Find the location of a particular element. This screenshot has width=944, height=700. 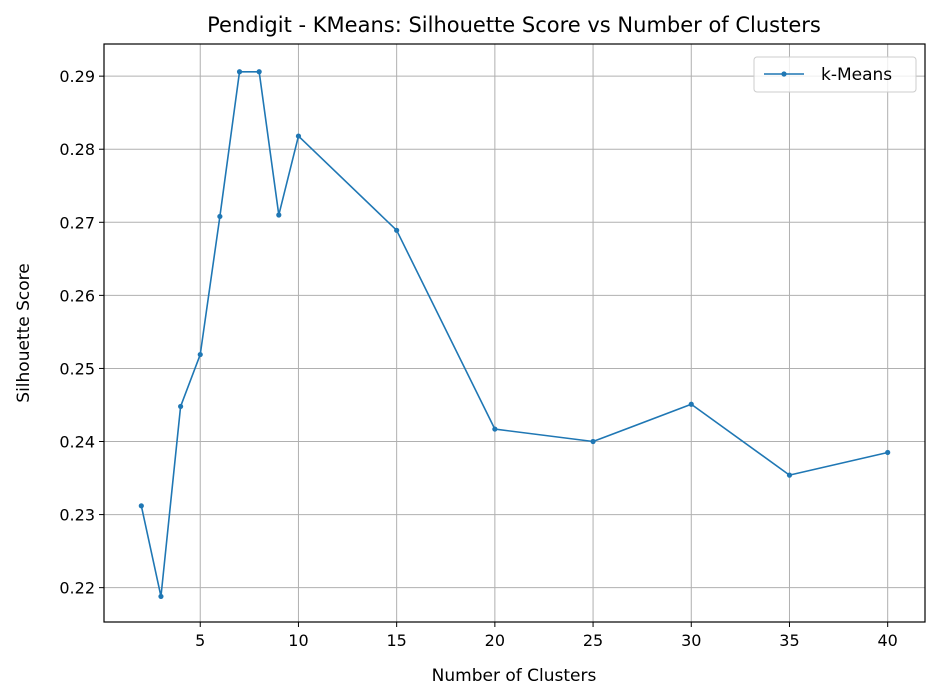

x-tick-label: 15 is located at coordinates (396, 640).